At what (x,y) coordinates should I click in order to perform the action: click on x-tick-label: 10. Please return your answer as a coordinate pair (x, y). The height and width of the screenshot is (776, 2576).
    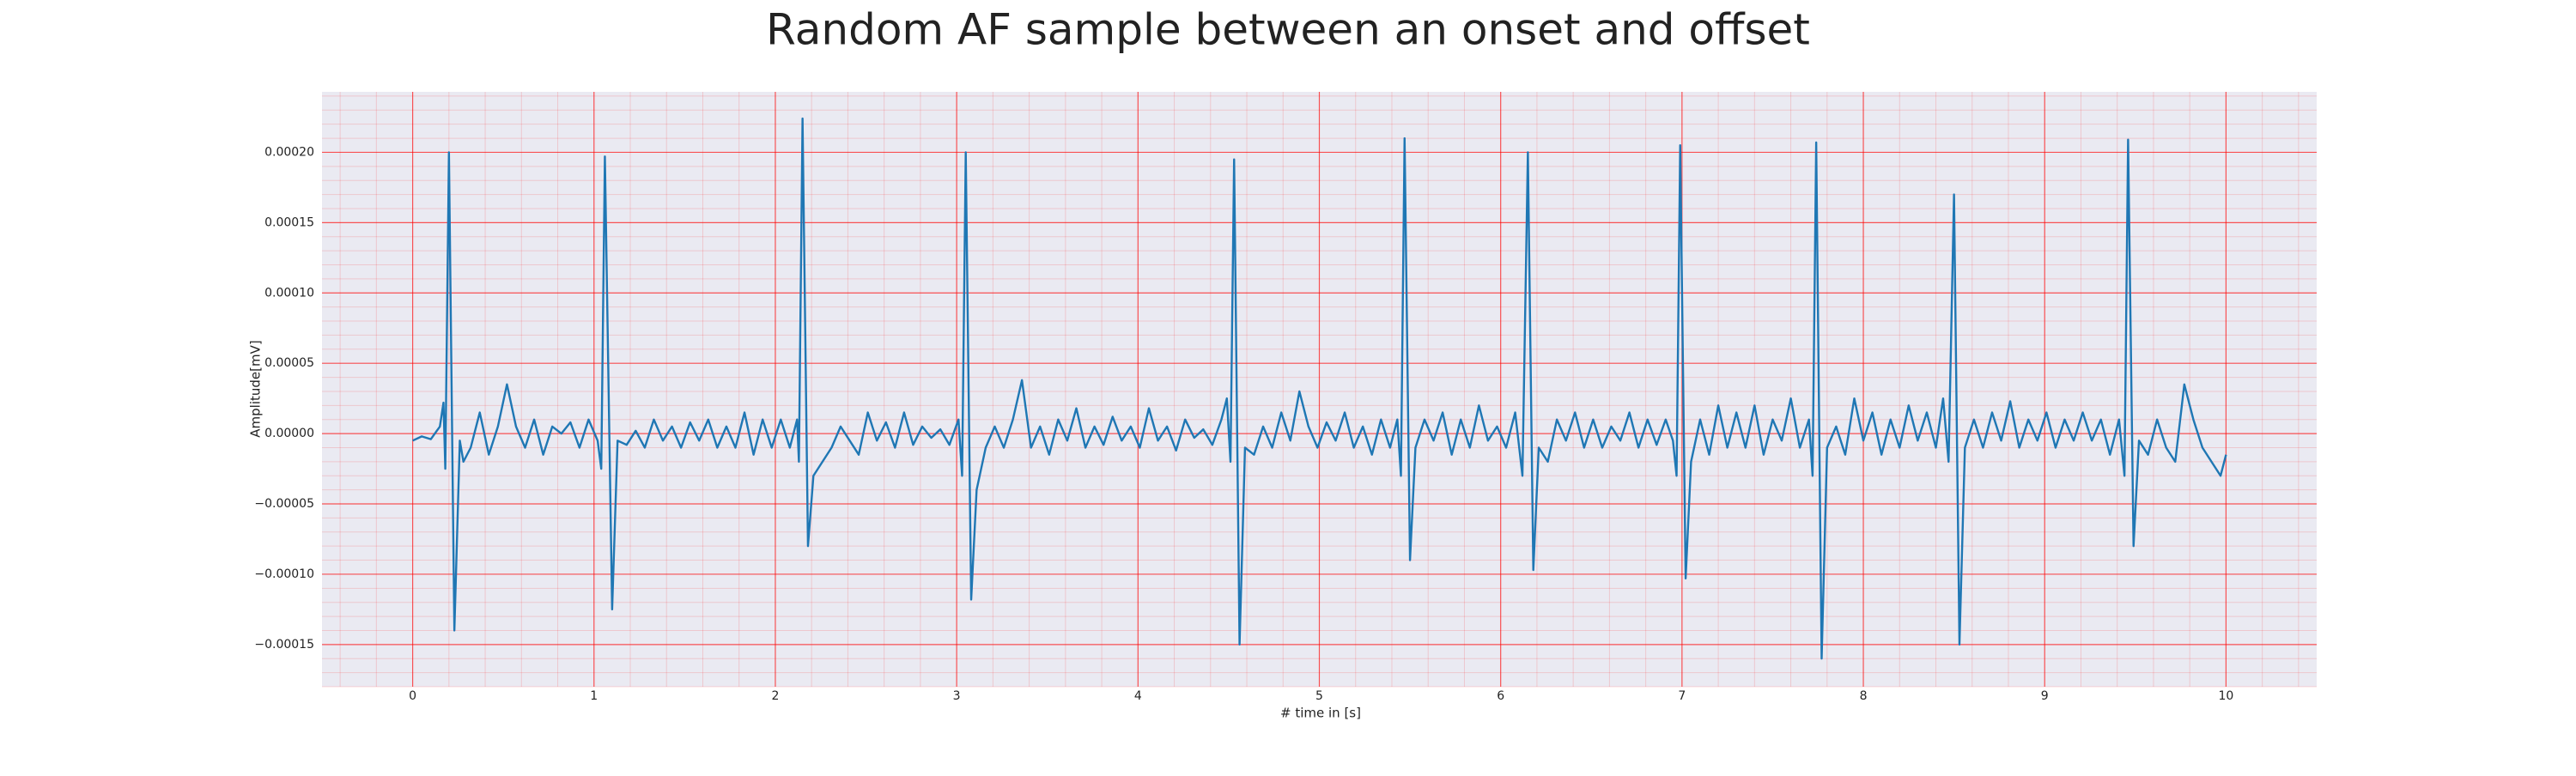
    Looking at the image, I should click on (2225, 696).